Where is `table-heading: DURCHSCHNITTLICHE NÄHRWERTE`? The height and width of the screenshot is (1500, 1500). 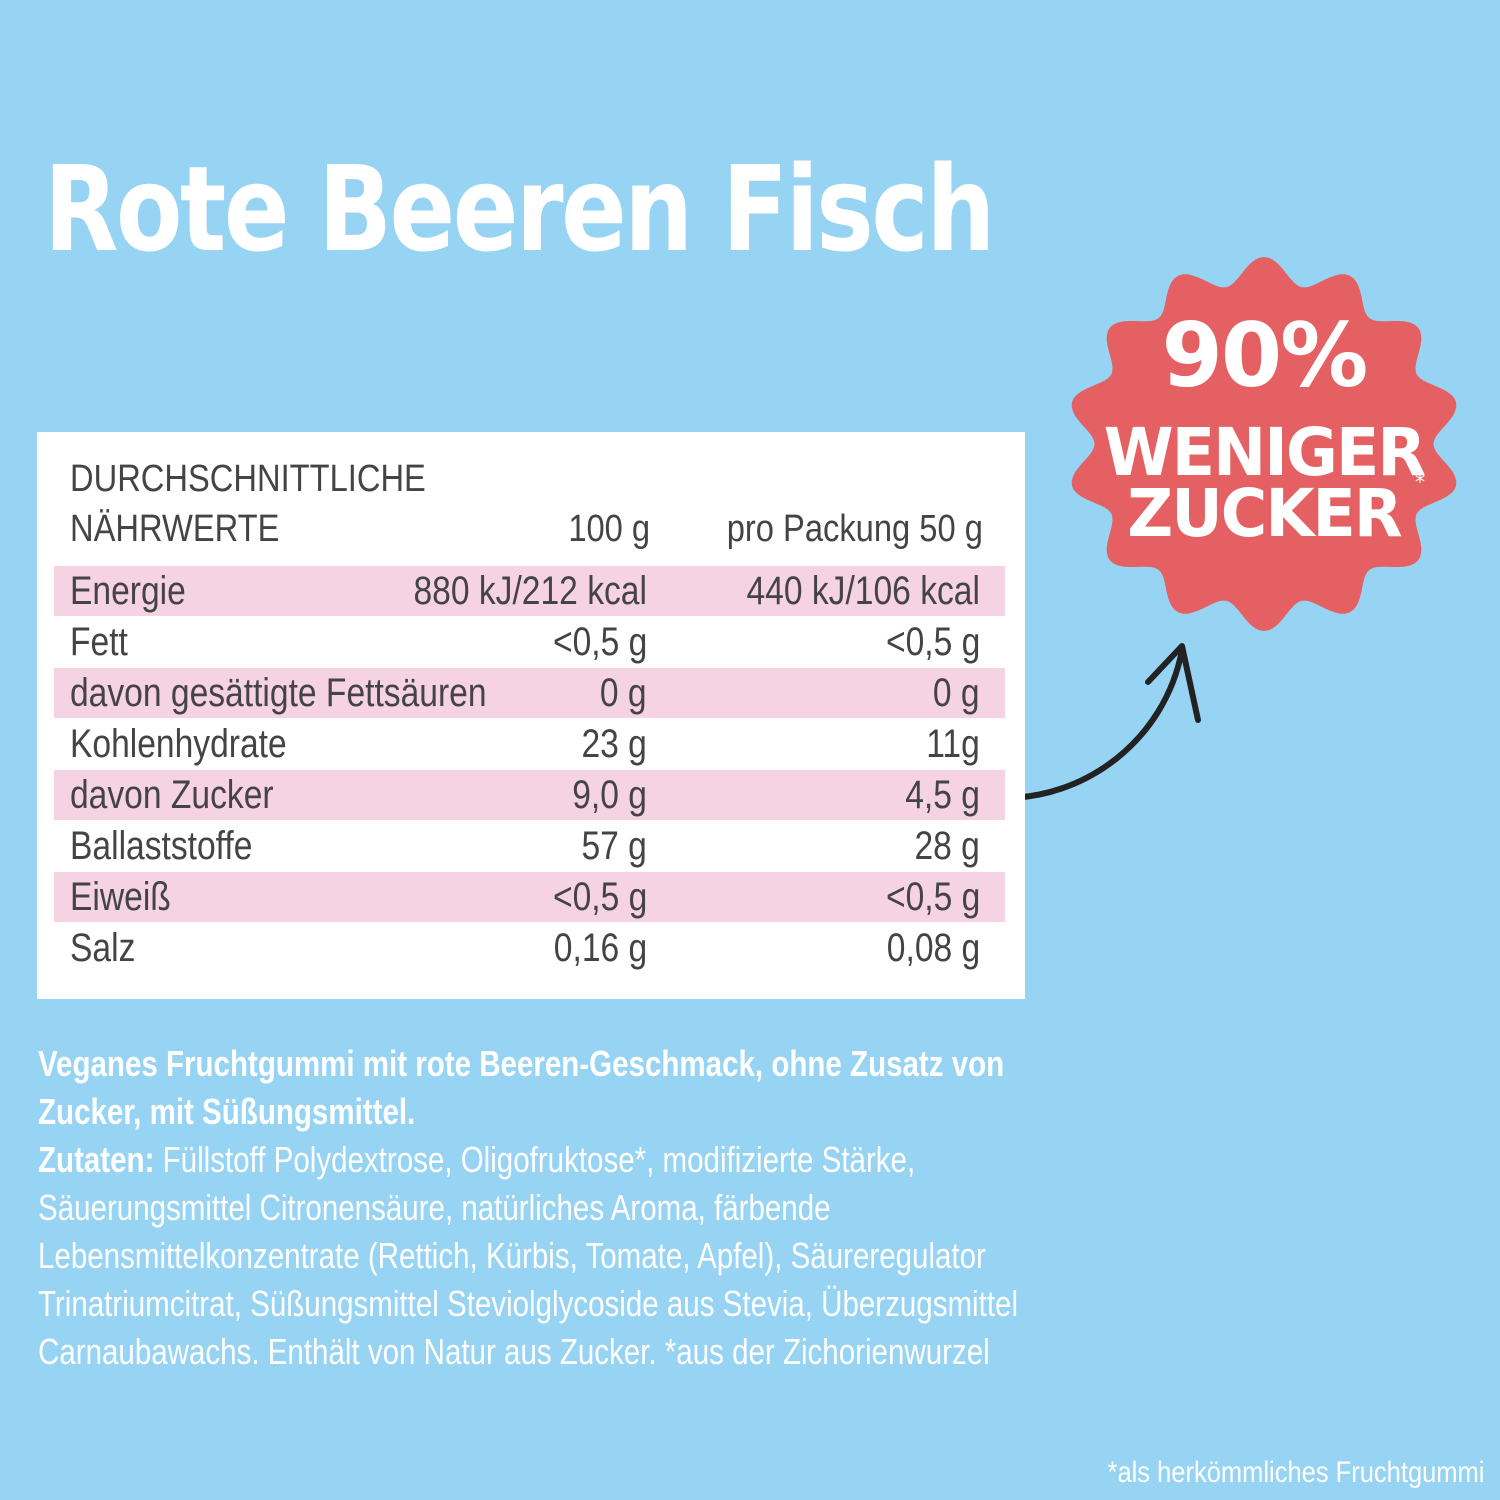
table-heading: DURCHSCHNITTLICHE NÄHRWERTE is located at coordinates (248, 504).